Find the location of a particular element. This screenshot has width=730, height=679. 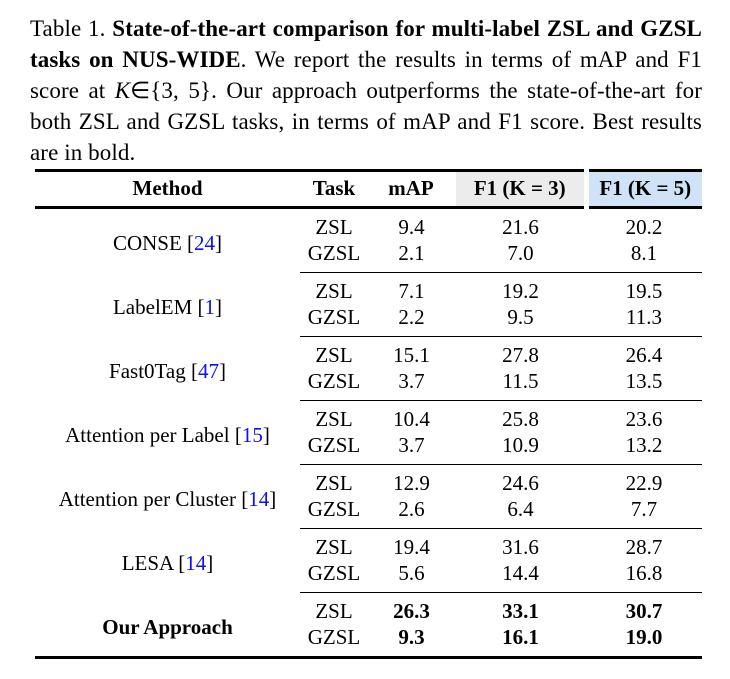

table-row: GZSL 2.6 6.4 7.7 is located at coordinates (368, 512).